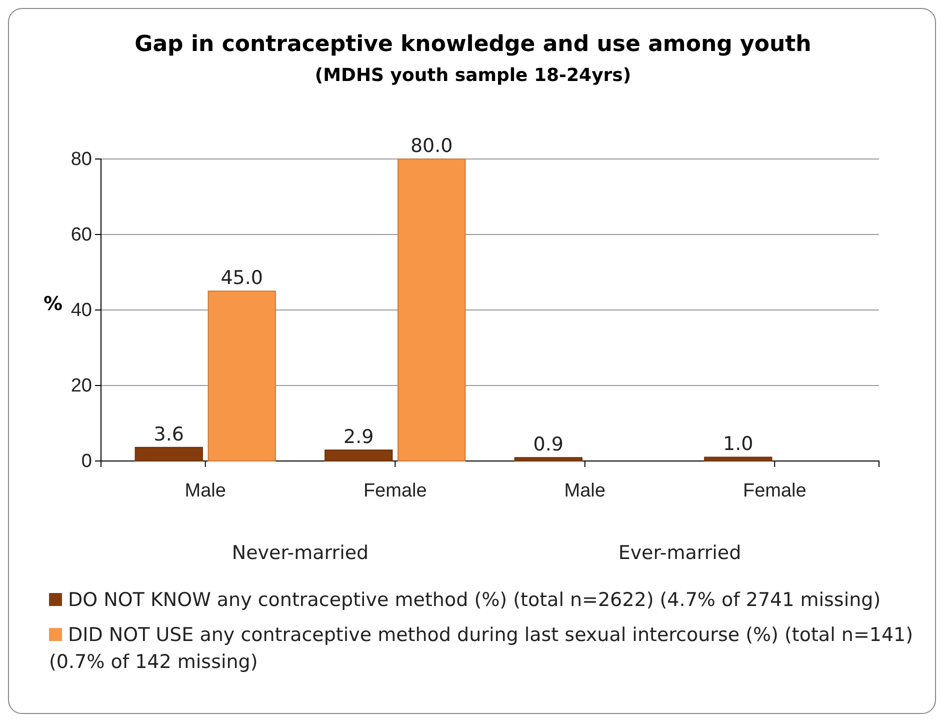 The image size is (947, 724). What do you see at coordinates (481, 648) in the screenshot?
I see `legend-label: DID NOT USE any contraceptive method during last sexual intercourse (%) (total n=141) (0.7% of 142 missing)` at bounding box center [481, 648].